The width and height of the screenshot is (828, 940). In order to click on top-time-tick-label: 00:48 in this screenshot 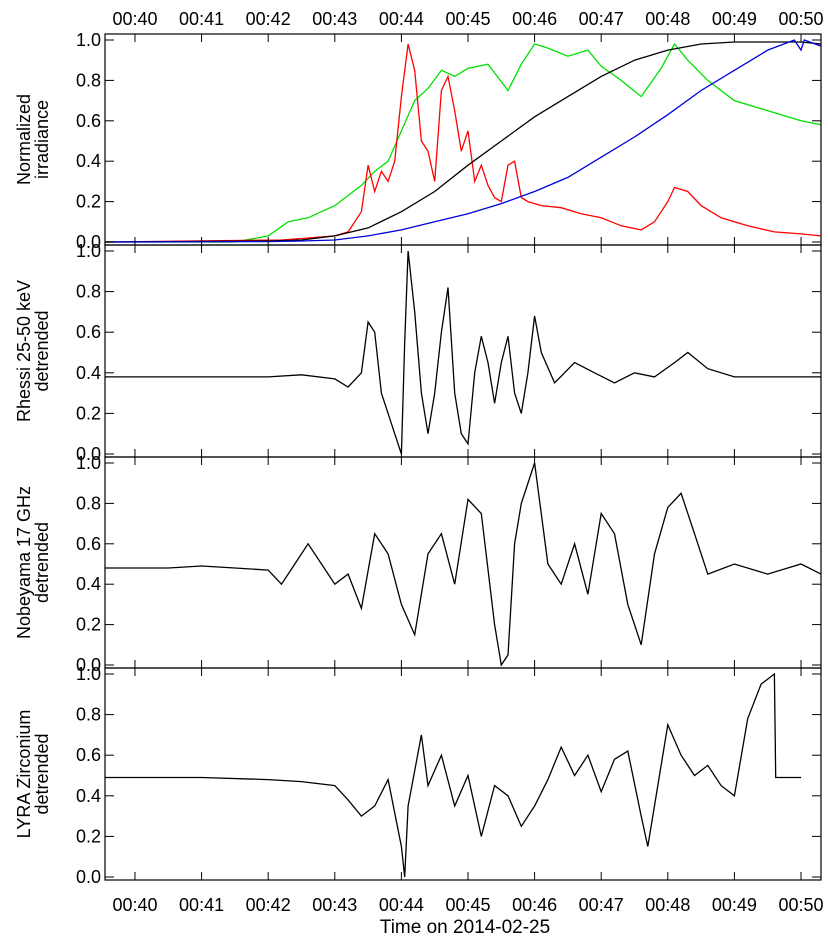, I will do `click(667, 19)`.